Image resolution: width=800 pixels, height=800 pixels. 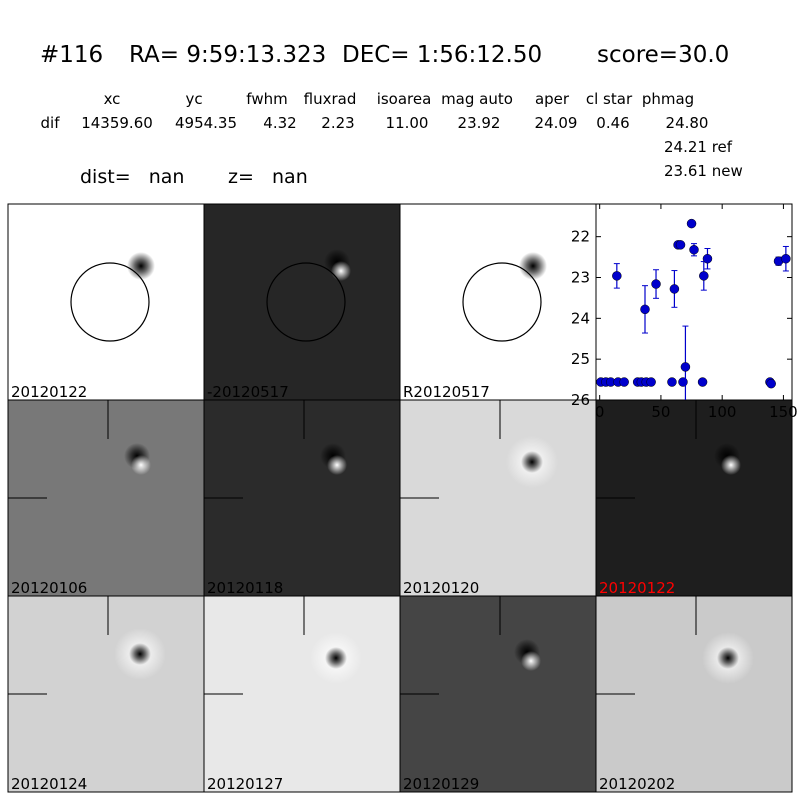 I want to click on panel-label: -20120517, so click(x=248, y=392).